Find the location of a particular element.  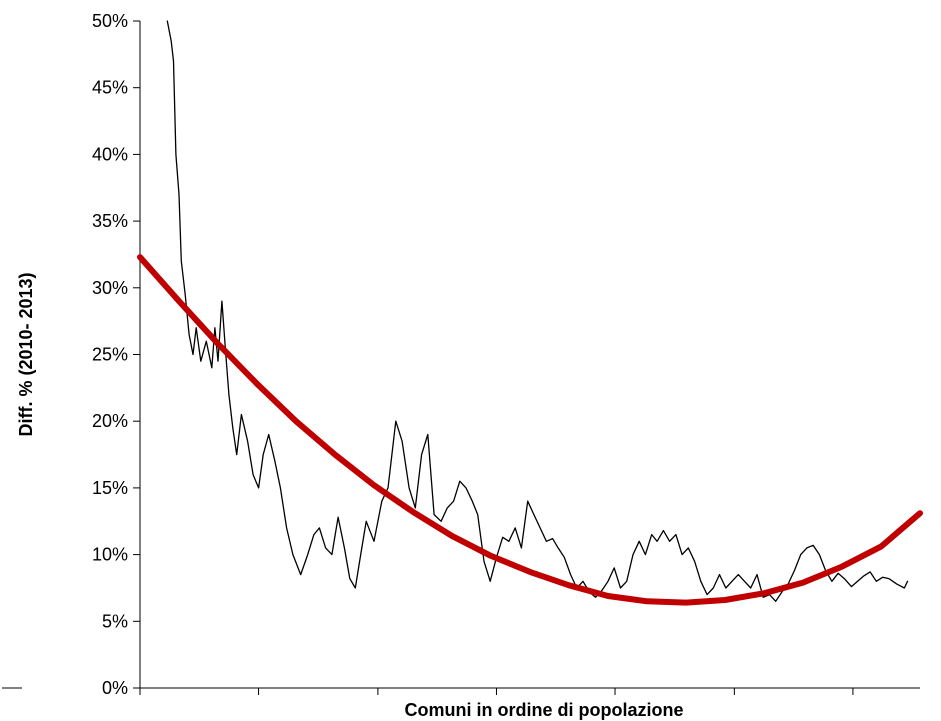

y-tick-label: 40% is located at coordinates (110, 154).